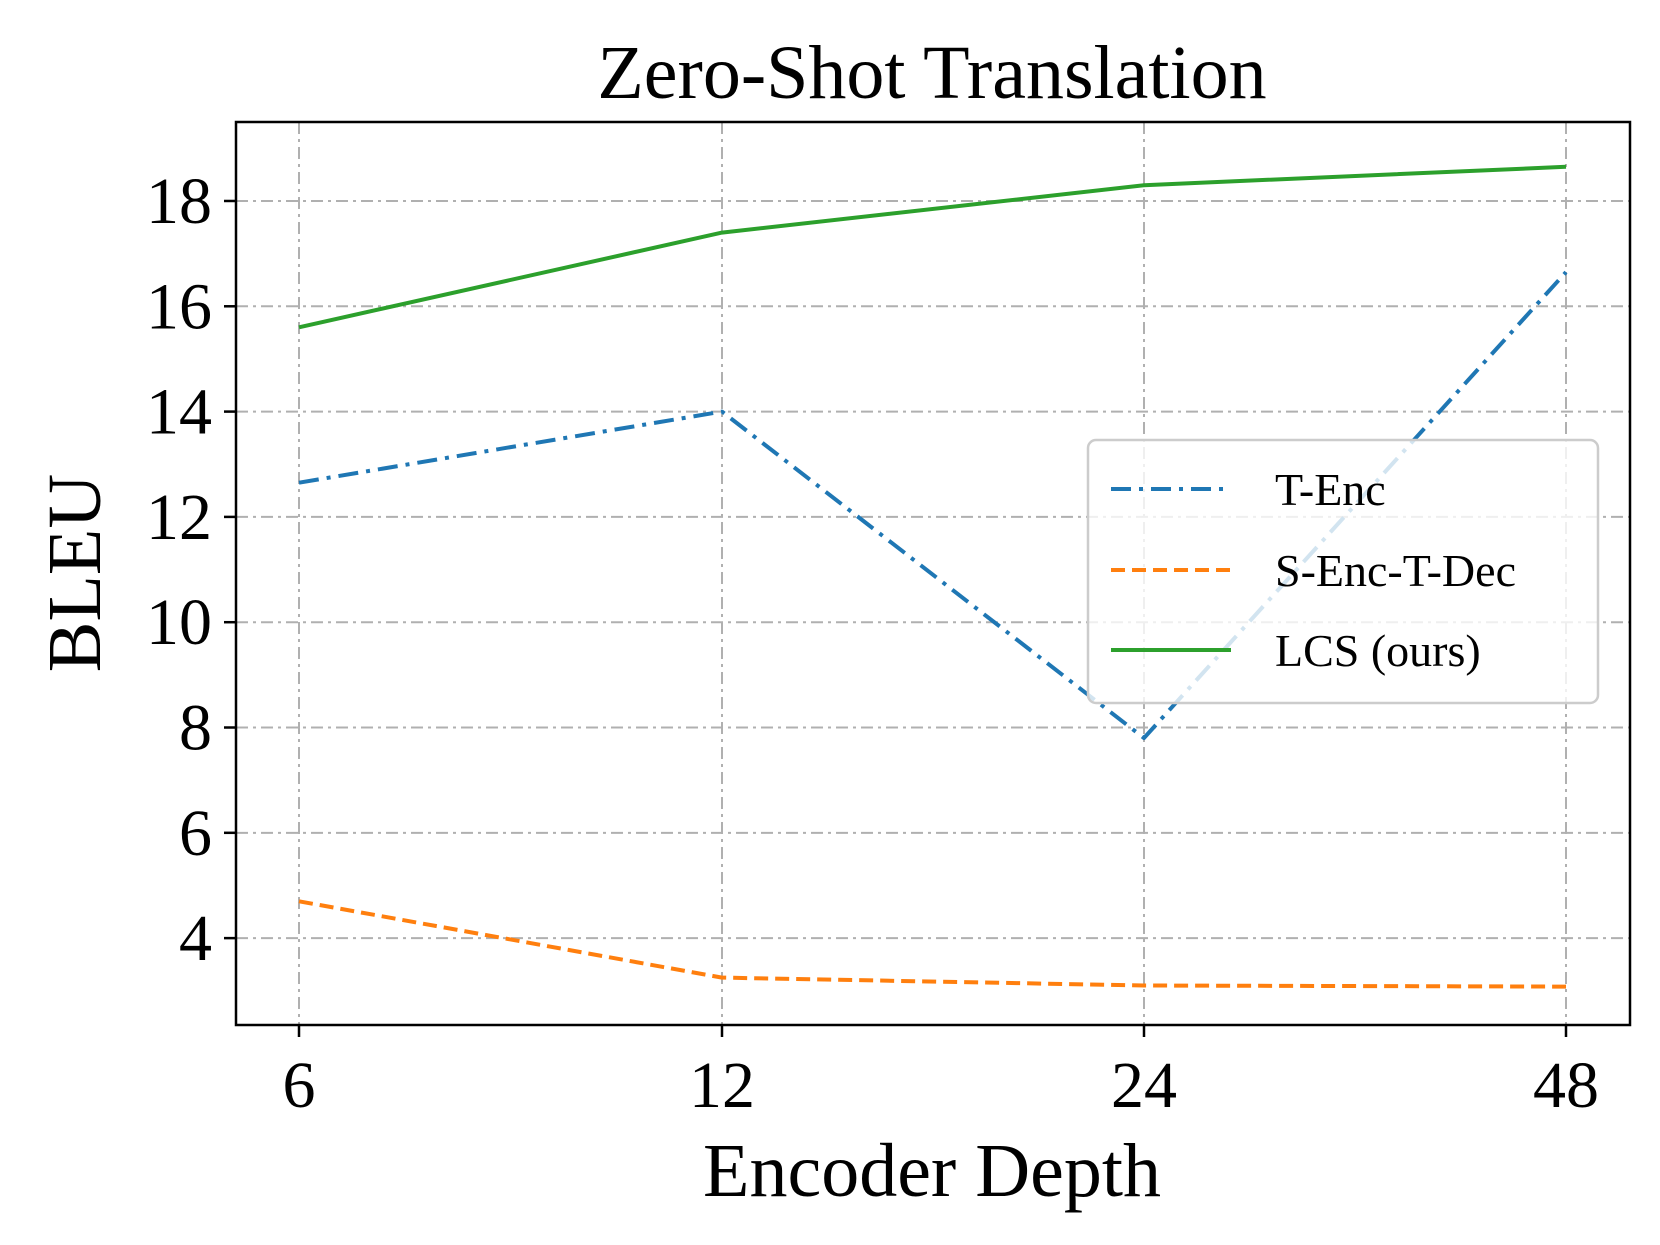 Image resolution: width=1660 pixels, height=1245 pixels. I want to click on legend-label: S-Enc-T-Dec, so click(1395, 570).